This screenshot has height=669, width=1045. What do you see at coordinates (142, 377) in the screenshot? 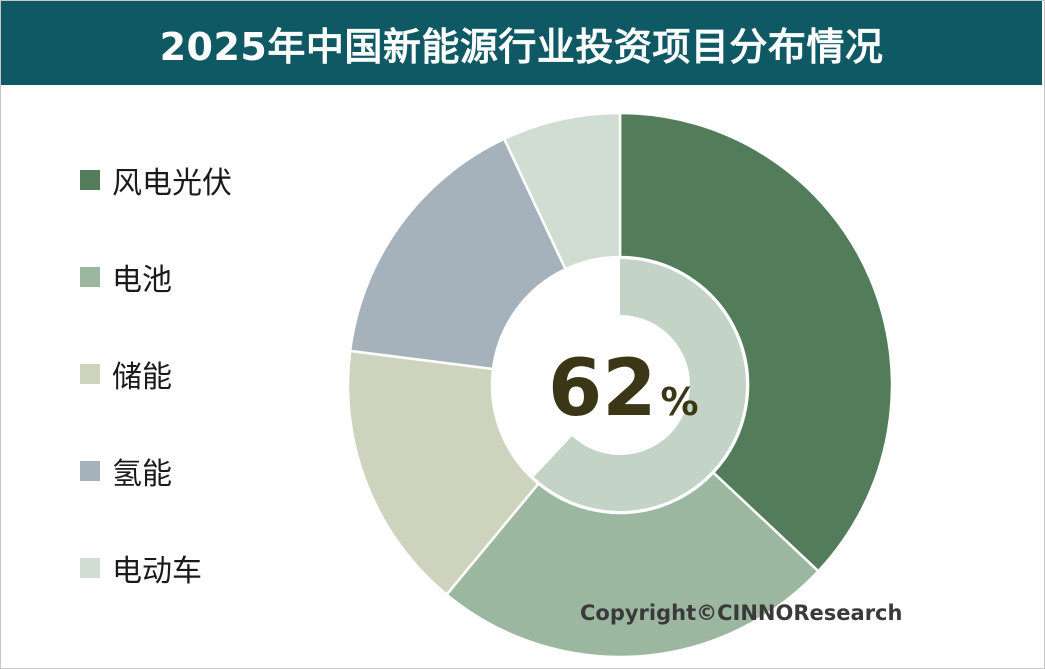
I see `legend-label: 储能` at bounding box center [142, 377].